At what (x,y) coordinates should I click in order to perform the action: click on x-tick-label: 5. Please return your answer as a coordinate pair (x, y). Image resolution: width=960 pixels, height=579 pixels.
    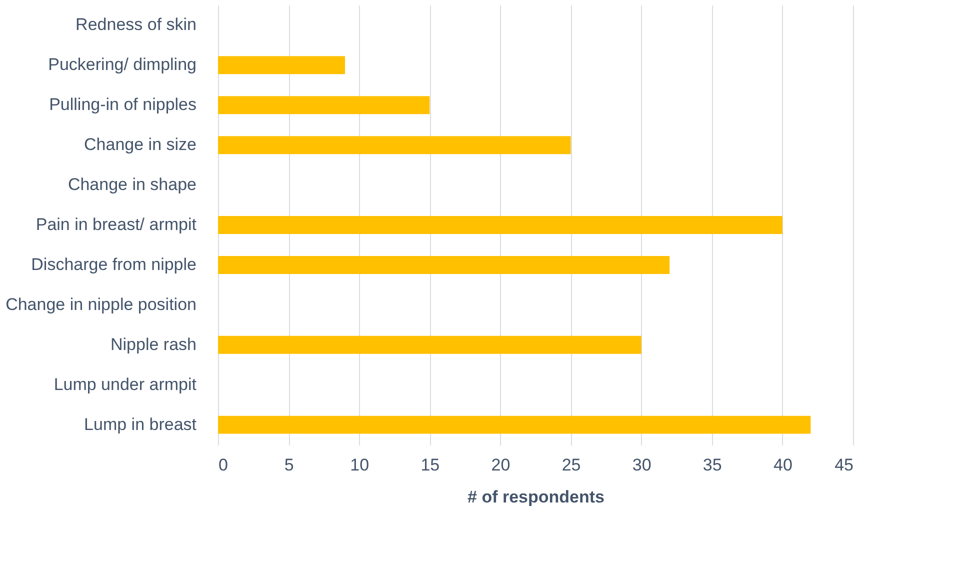
    Looking at the image, I should click on (289, 465).